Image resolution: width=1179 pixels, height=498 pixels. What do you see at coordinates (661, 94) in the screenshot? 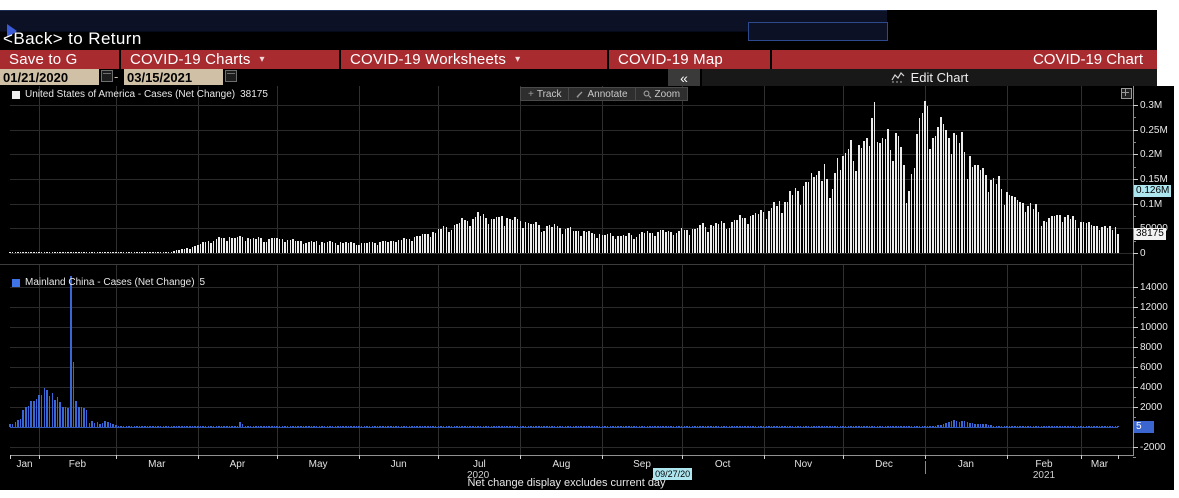
I see `zoom-button: Zoom` at bounding box center [661, 94].